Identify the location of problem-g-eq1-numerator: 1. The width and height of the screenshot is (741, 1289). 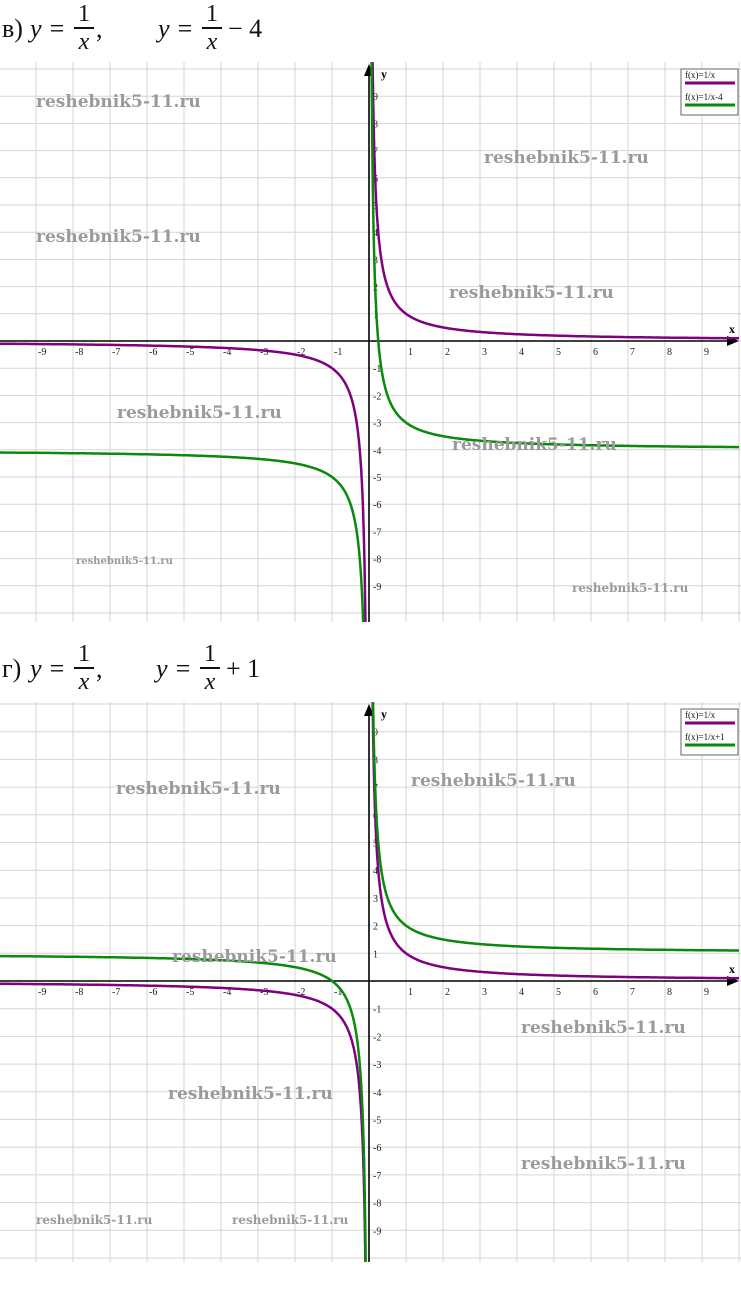
(84, 654).